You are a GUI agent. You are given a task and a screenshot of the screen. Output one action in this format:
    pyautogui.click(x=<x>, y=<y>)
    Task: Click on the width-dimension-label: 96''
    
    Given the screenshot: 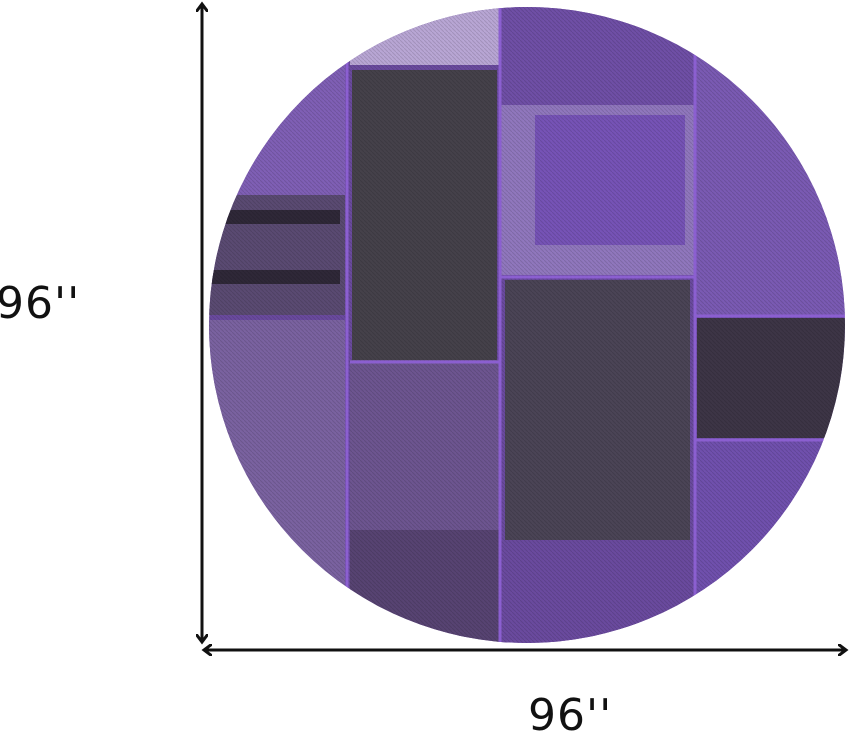 What is the action you would take?
    pyautogui.click(x=570, y=715)
    